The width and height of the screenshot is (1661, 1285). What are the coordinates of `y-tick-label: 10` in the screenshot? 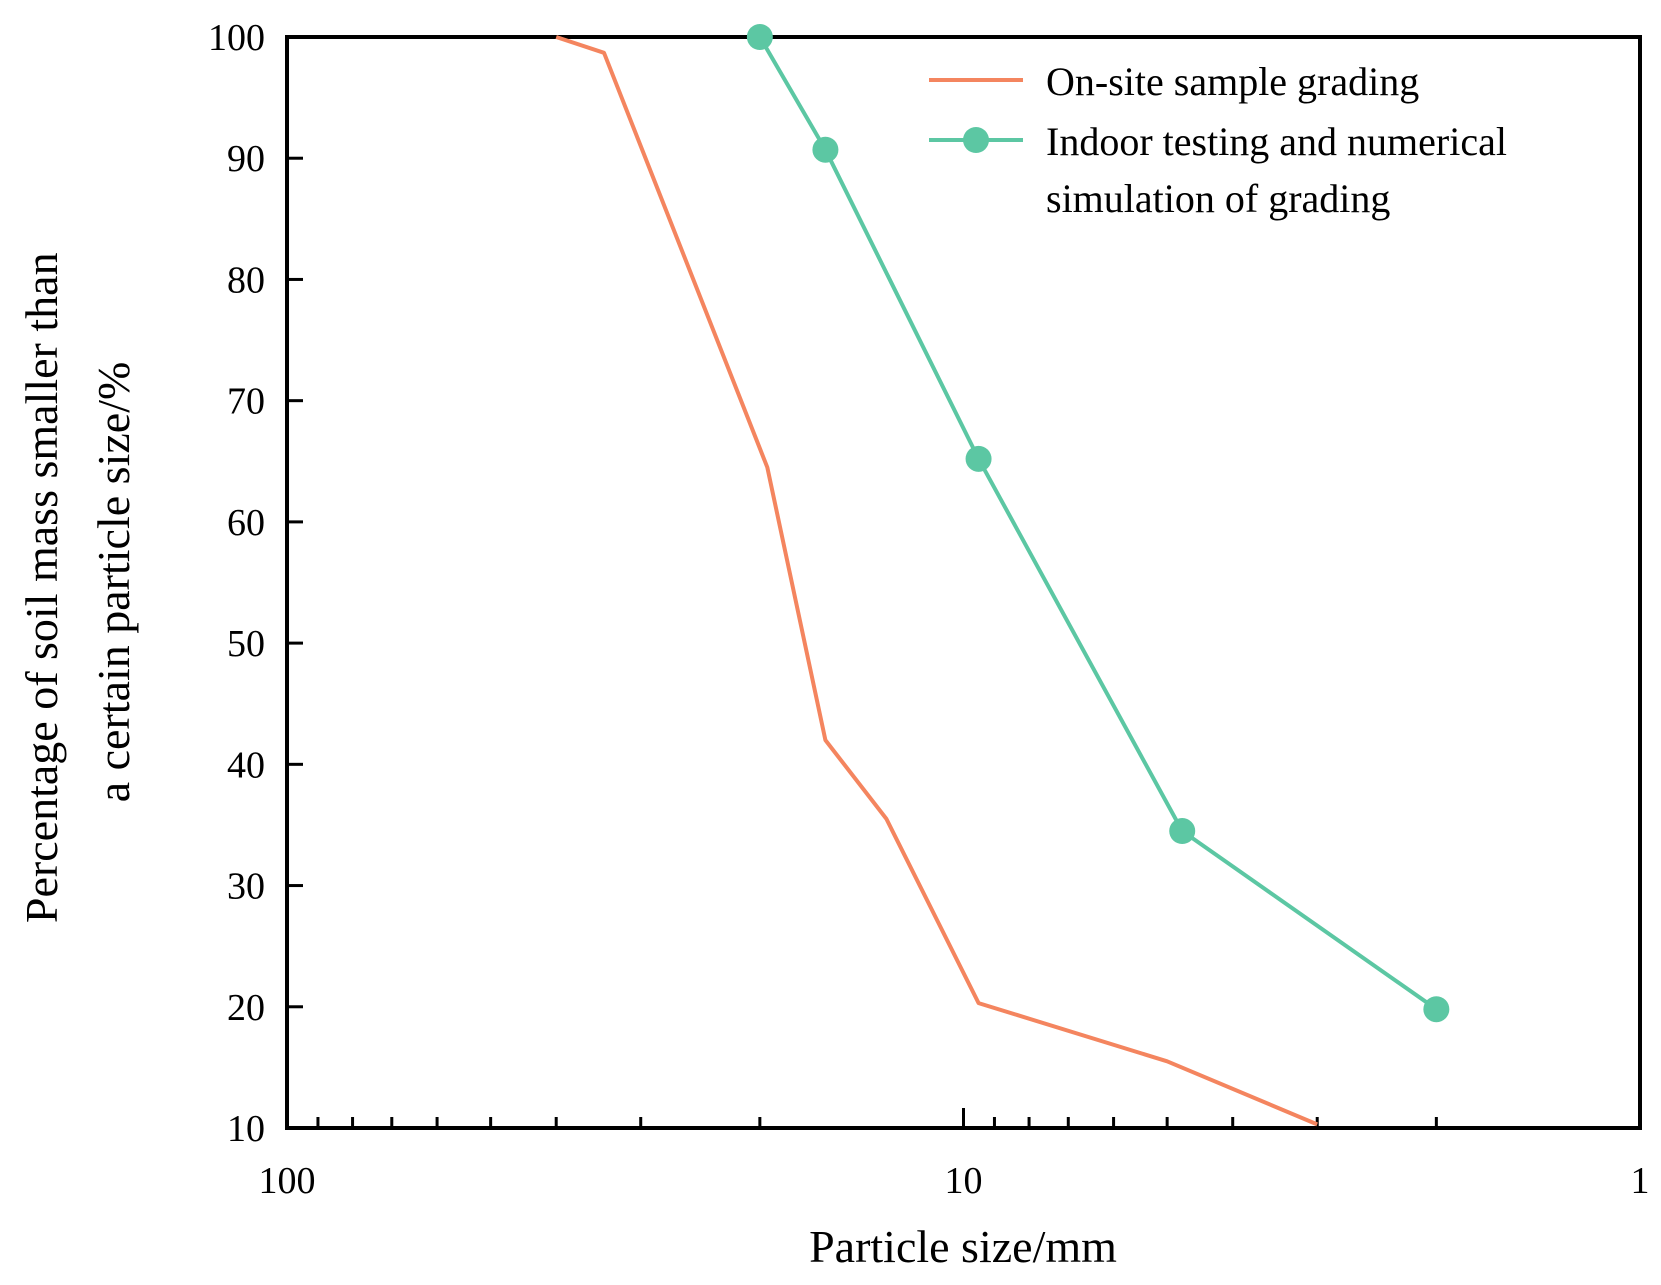 It's located at (246, 1129).